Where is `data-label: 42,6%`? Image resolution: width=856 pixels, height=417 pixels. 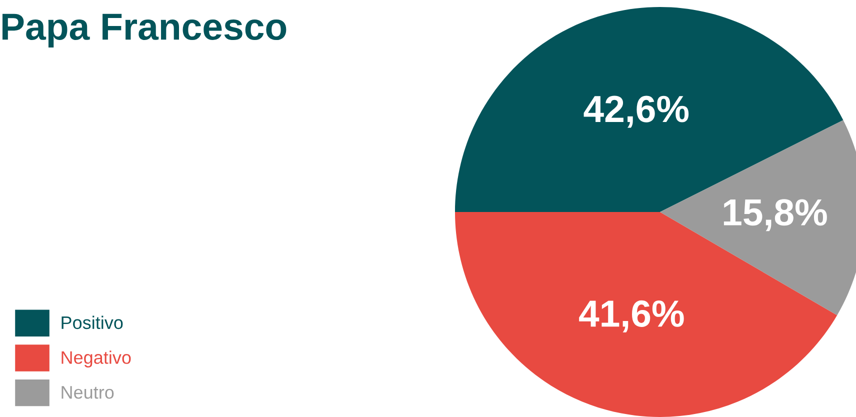 data-label: 42,6% is located at coordinates (636, 112).